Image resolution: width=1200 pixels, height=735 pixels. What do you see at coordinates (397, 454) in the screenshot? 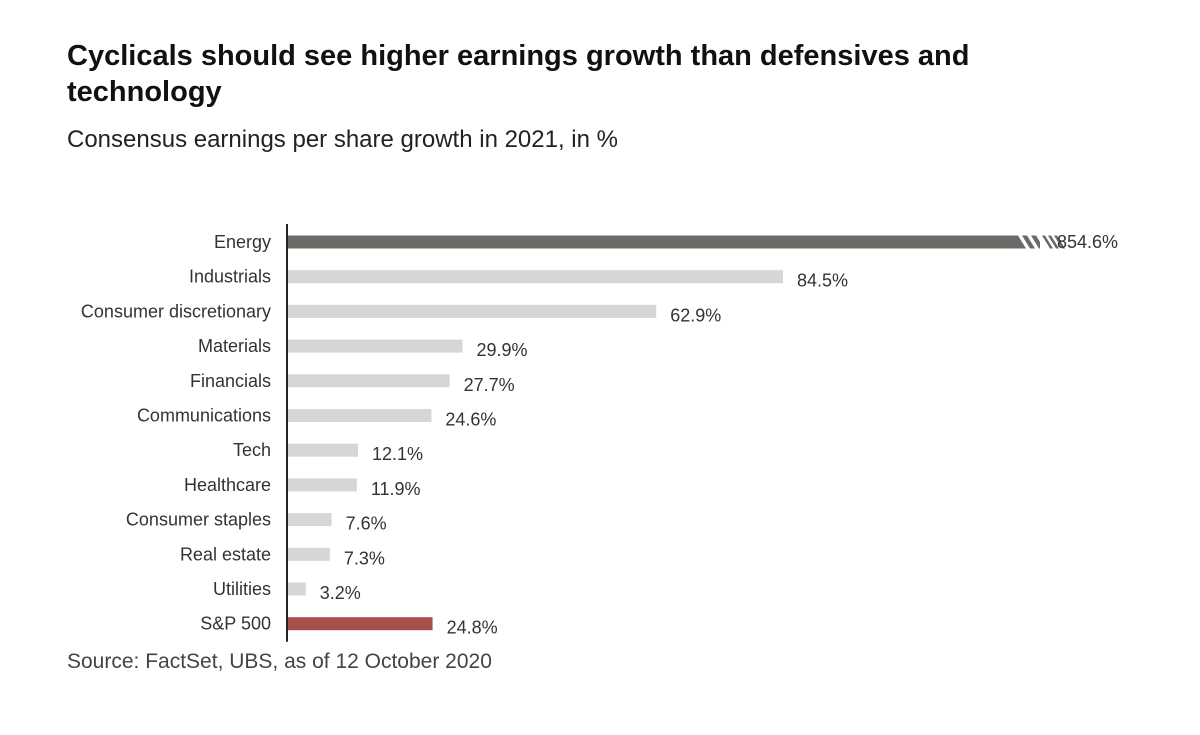
I see `value-label: 12.1%` at bounding box center [397, 454].